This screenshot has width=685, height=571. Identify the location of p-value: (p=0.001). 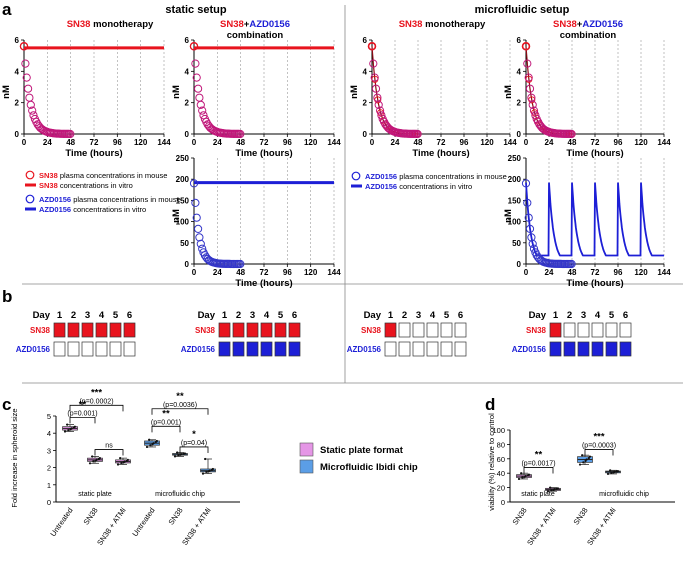
(166, 422).